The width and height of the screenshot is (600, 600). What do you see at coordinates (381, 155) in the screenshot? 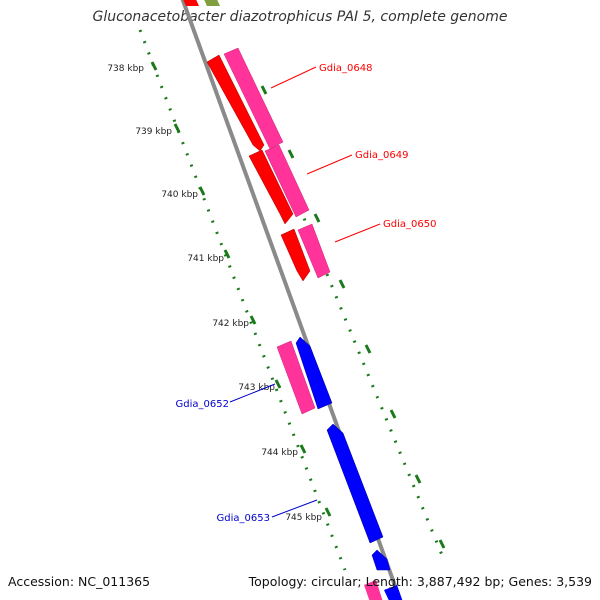
I see `gene-label-gdia-0649: Gdia_0649` at bounding box center [381, 155].